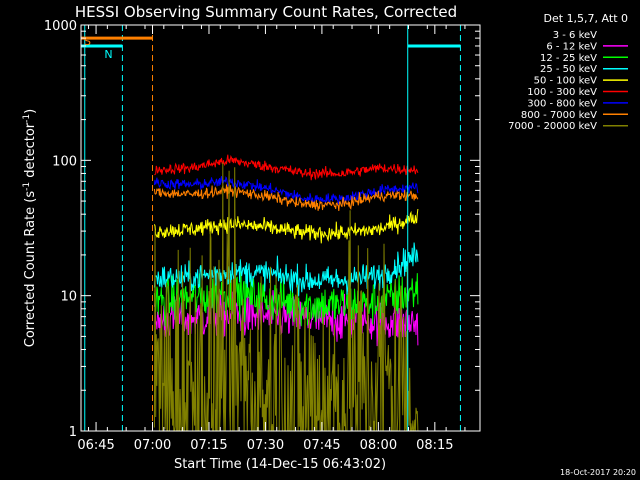 The image size is (640, 480). Describe the element at coordinates (108, 54) in the screenshot. I see `flag-label: N` at that location.